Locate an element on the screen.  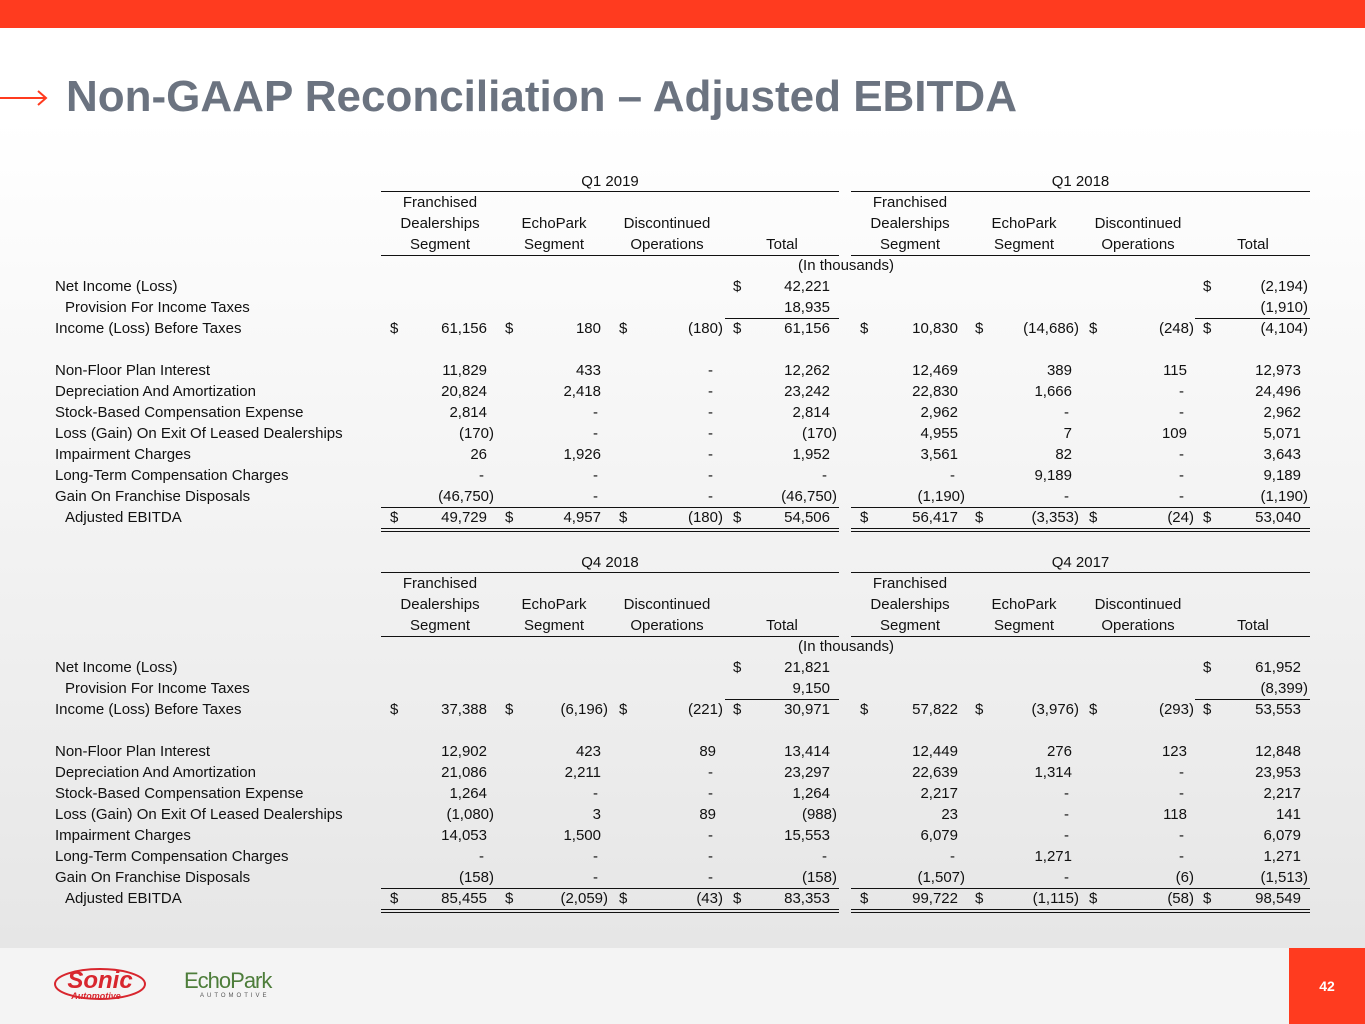
echopark-logo: EchoPark is located at coordinates (228, 980).